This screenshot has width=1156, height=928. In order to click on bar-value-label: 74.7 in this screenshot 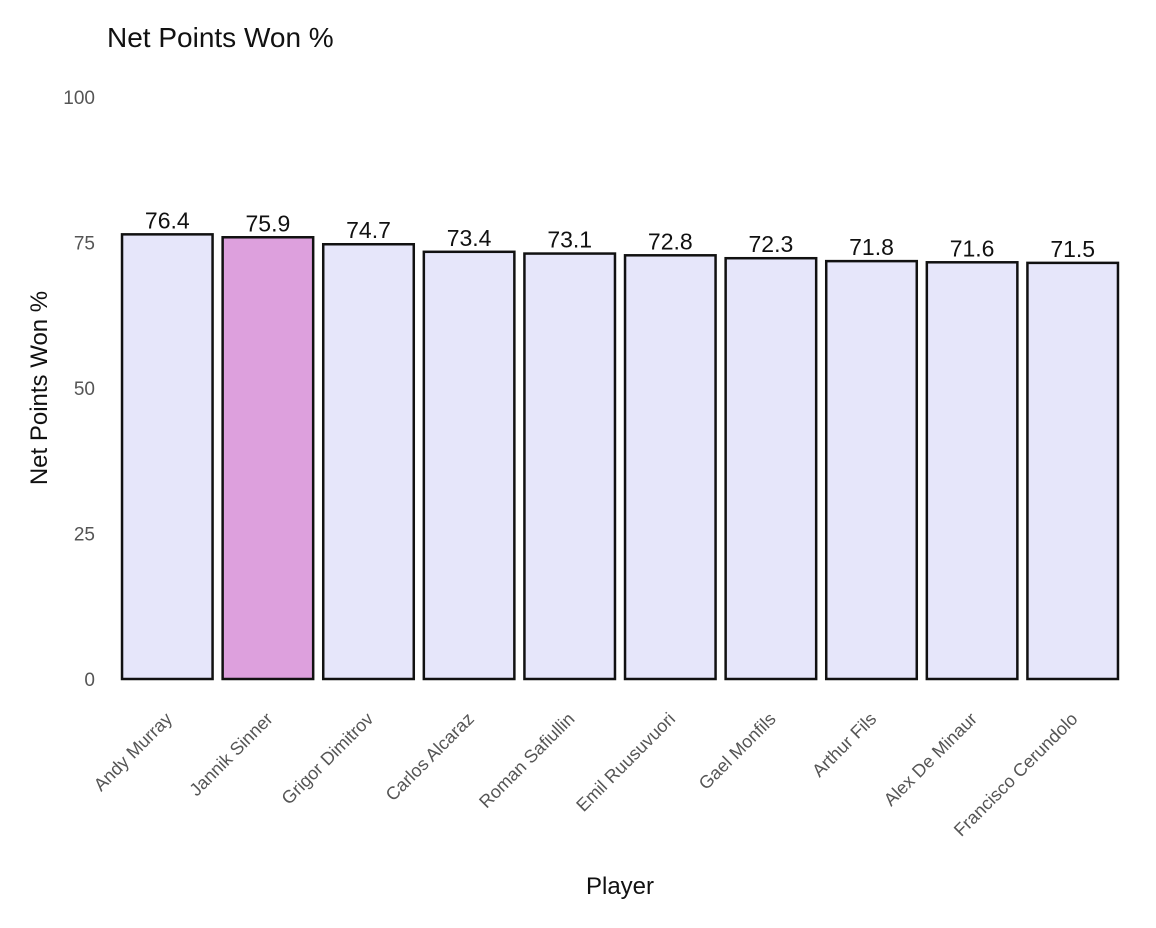, I will do `click(368, 230)`.